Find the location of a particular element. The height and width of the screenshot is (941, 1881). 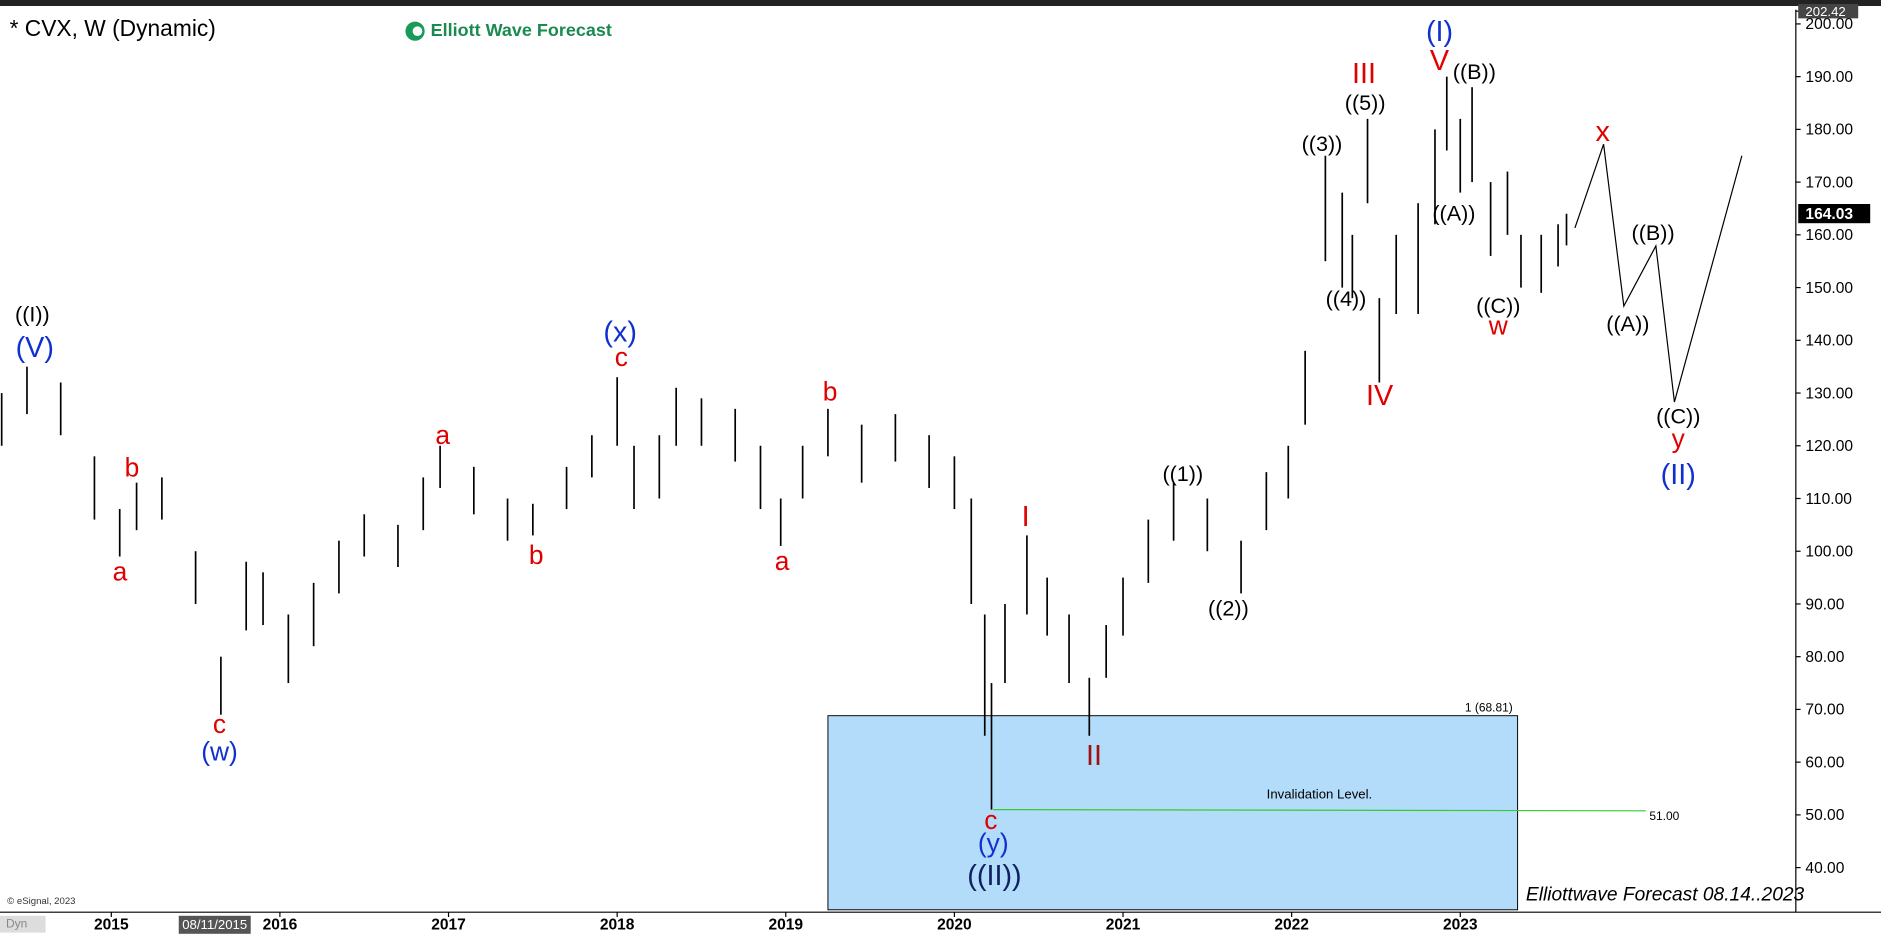

wave-label: ((1)) is located at coordinates (1182, 473).